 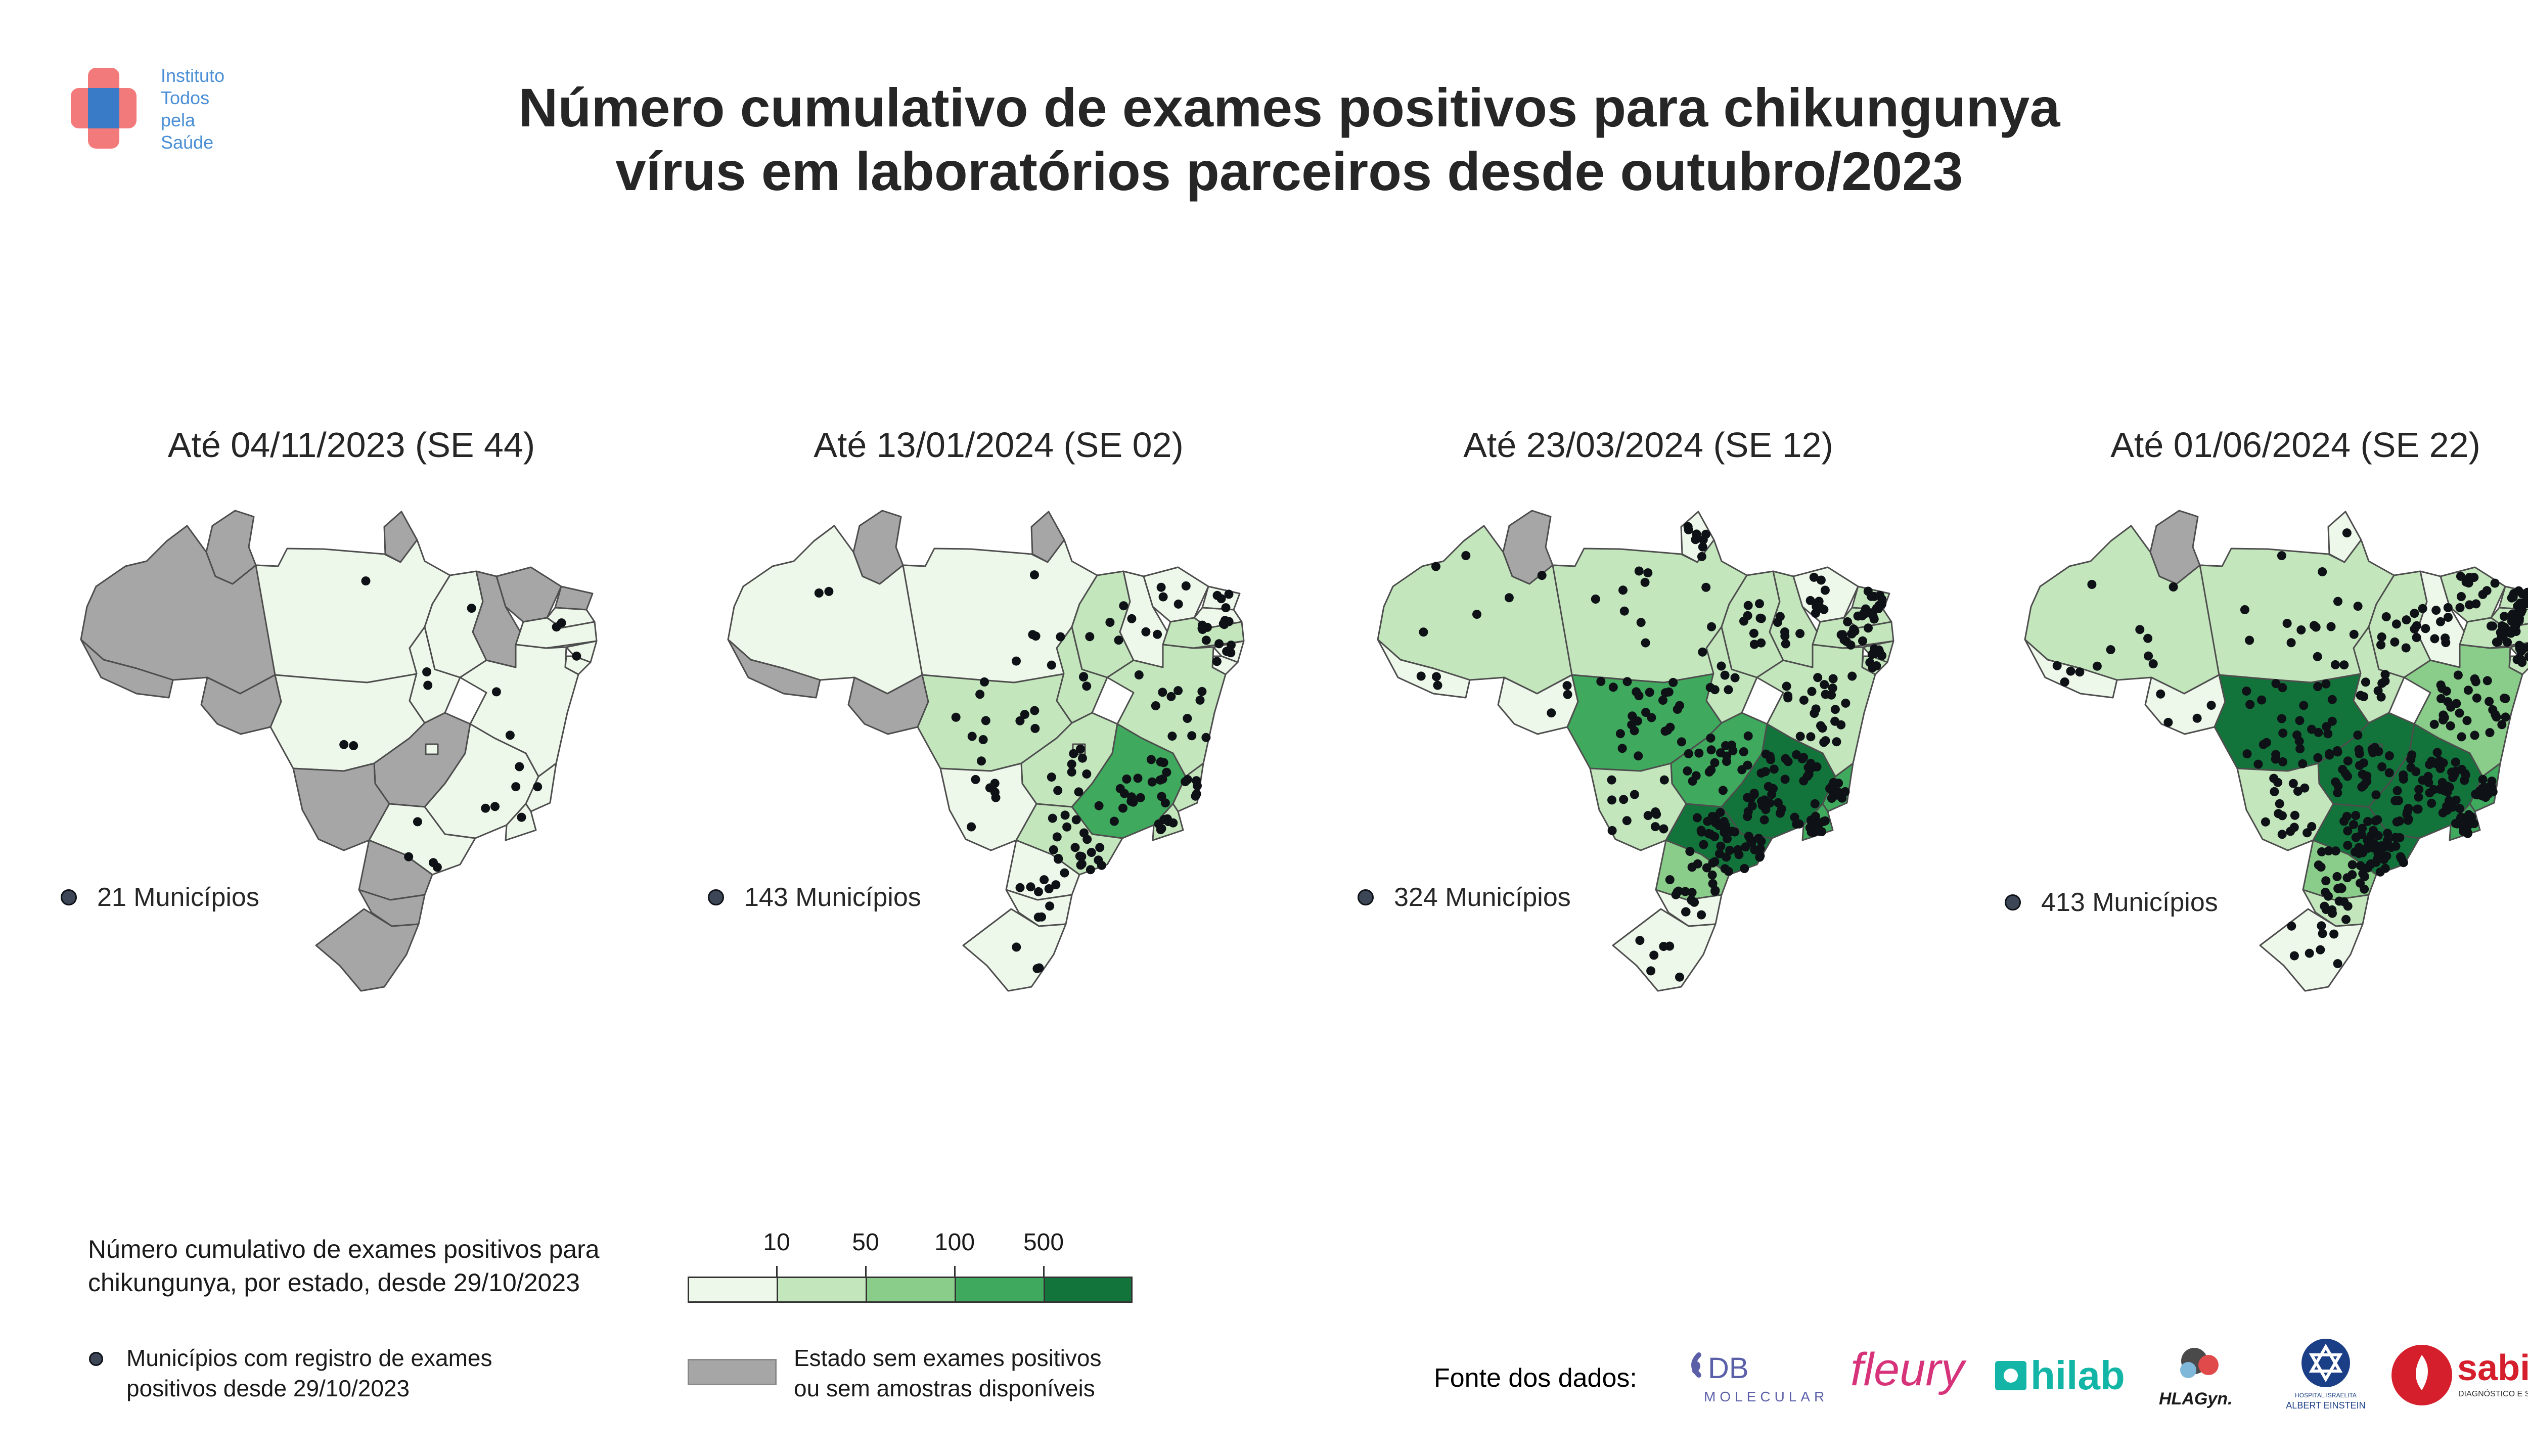 What do you see at coordinates (179, 120) in the screenshot?
I see `brand-line: pela` at bounding box center [179, 120].